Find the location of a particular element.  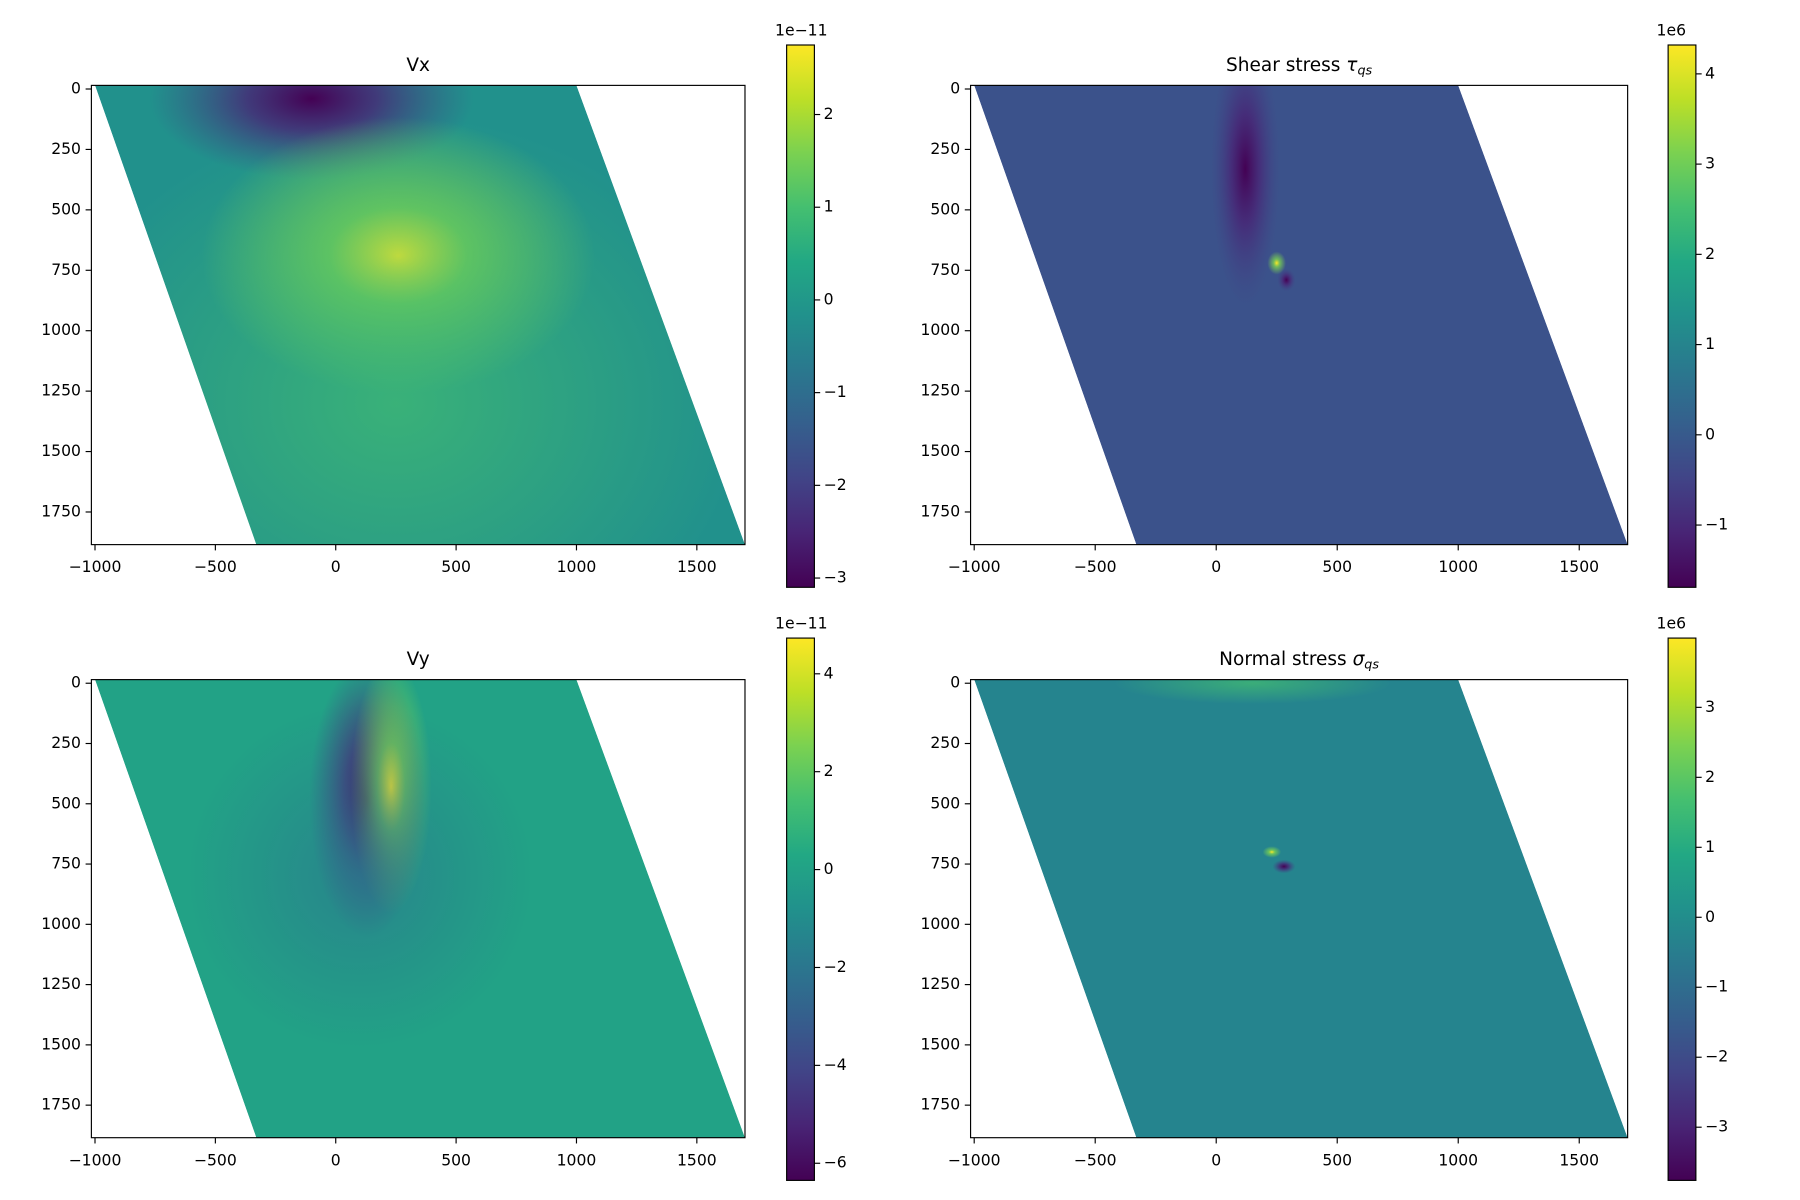

colorbar-tick-label: −4 is located at coordinates (835, 1065).